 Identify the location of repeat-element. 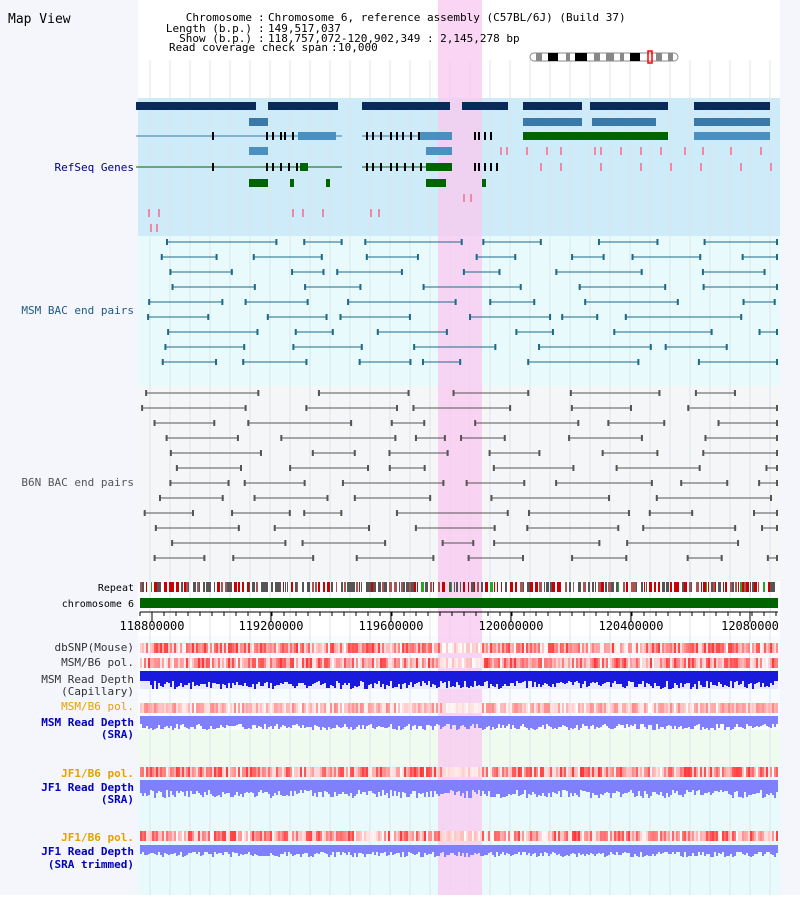
(747, 587).